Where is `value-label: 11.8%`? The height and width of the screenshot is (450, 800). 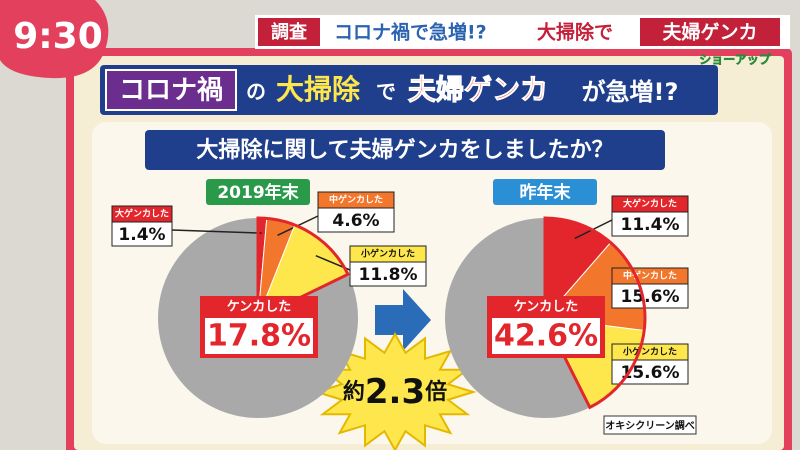 value-label: 11.8% is located at coordinates (388, 275).